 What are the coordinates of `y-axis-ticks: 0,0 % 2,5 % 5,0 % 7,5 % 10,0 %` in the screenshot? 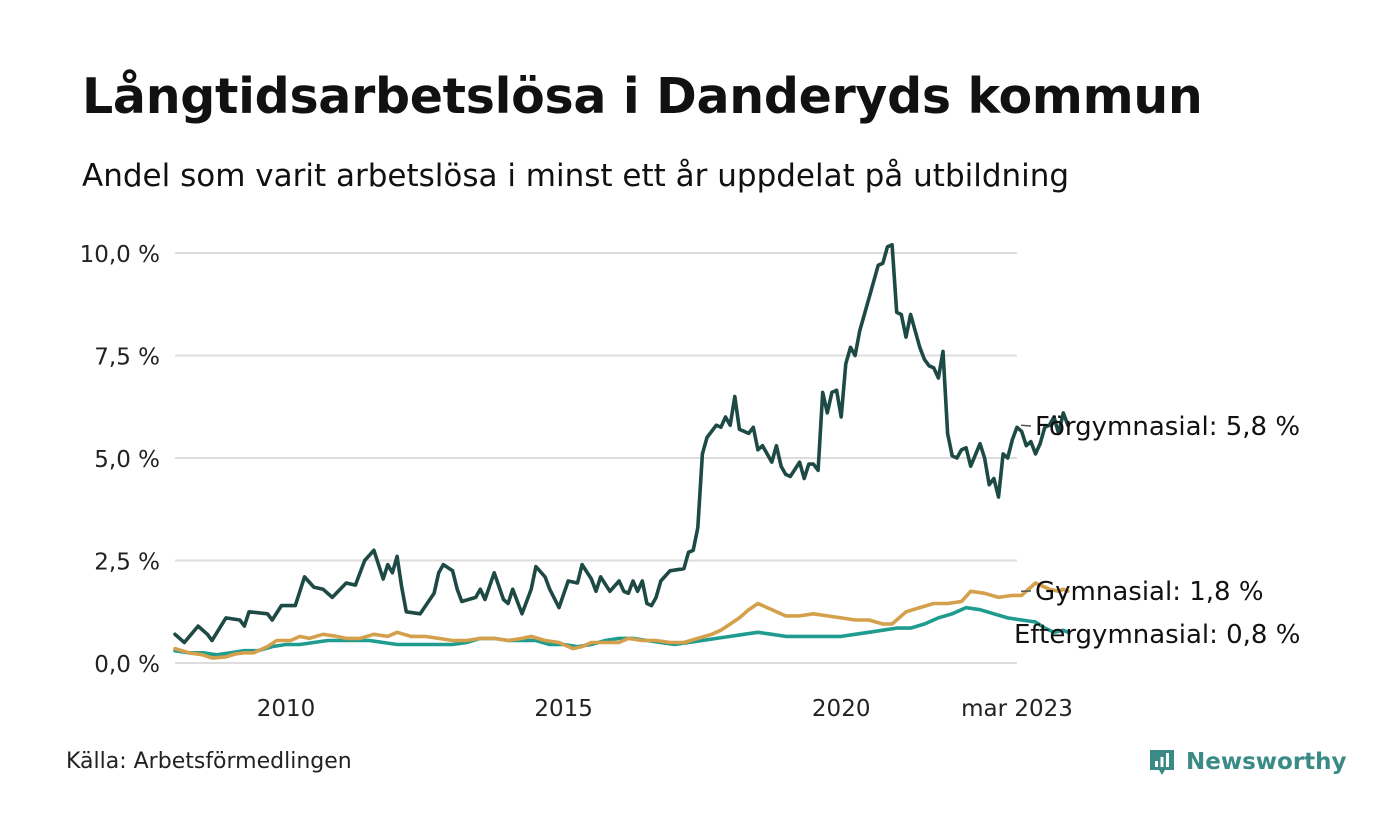 It's located at (120, 460).